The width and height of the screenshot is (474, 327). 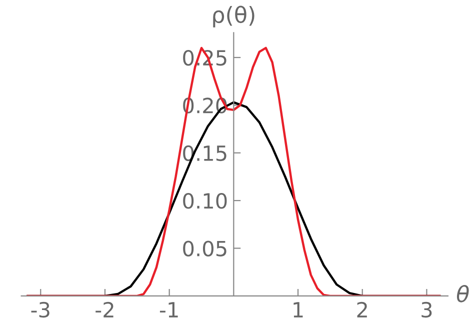 What do you see at coordinates (204, 248) in the screenshot?
I see `y-tick-label: 0.05` at bounding box center [204, 248].